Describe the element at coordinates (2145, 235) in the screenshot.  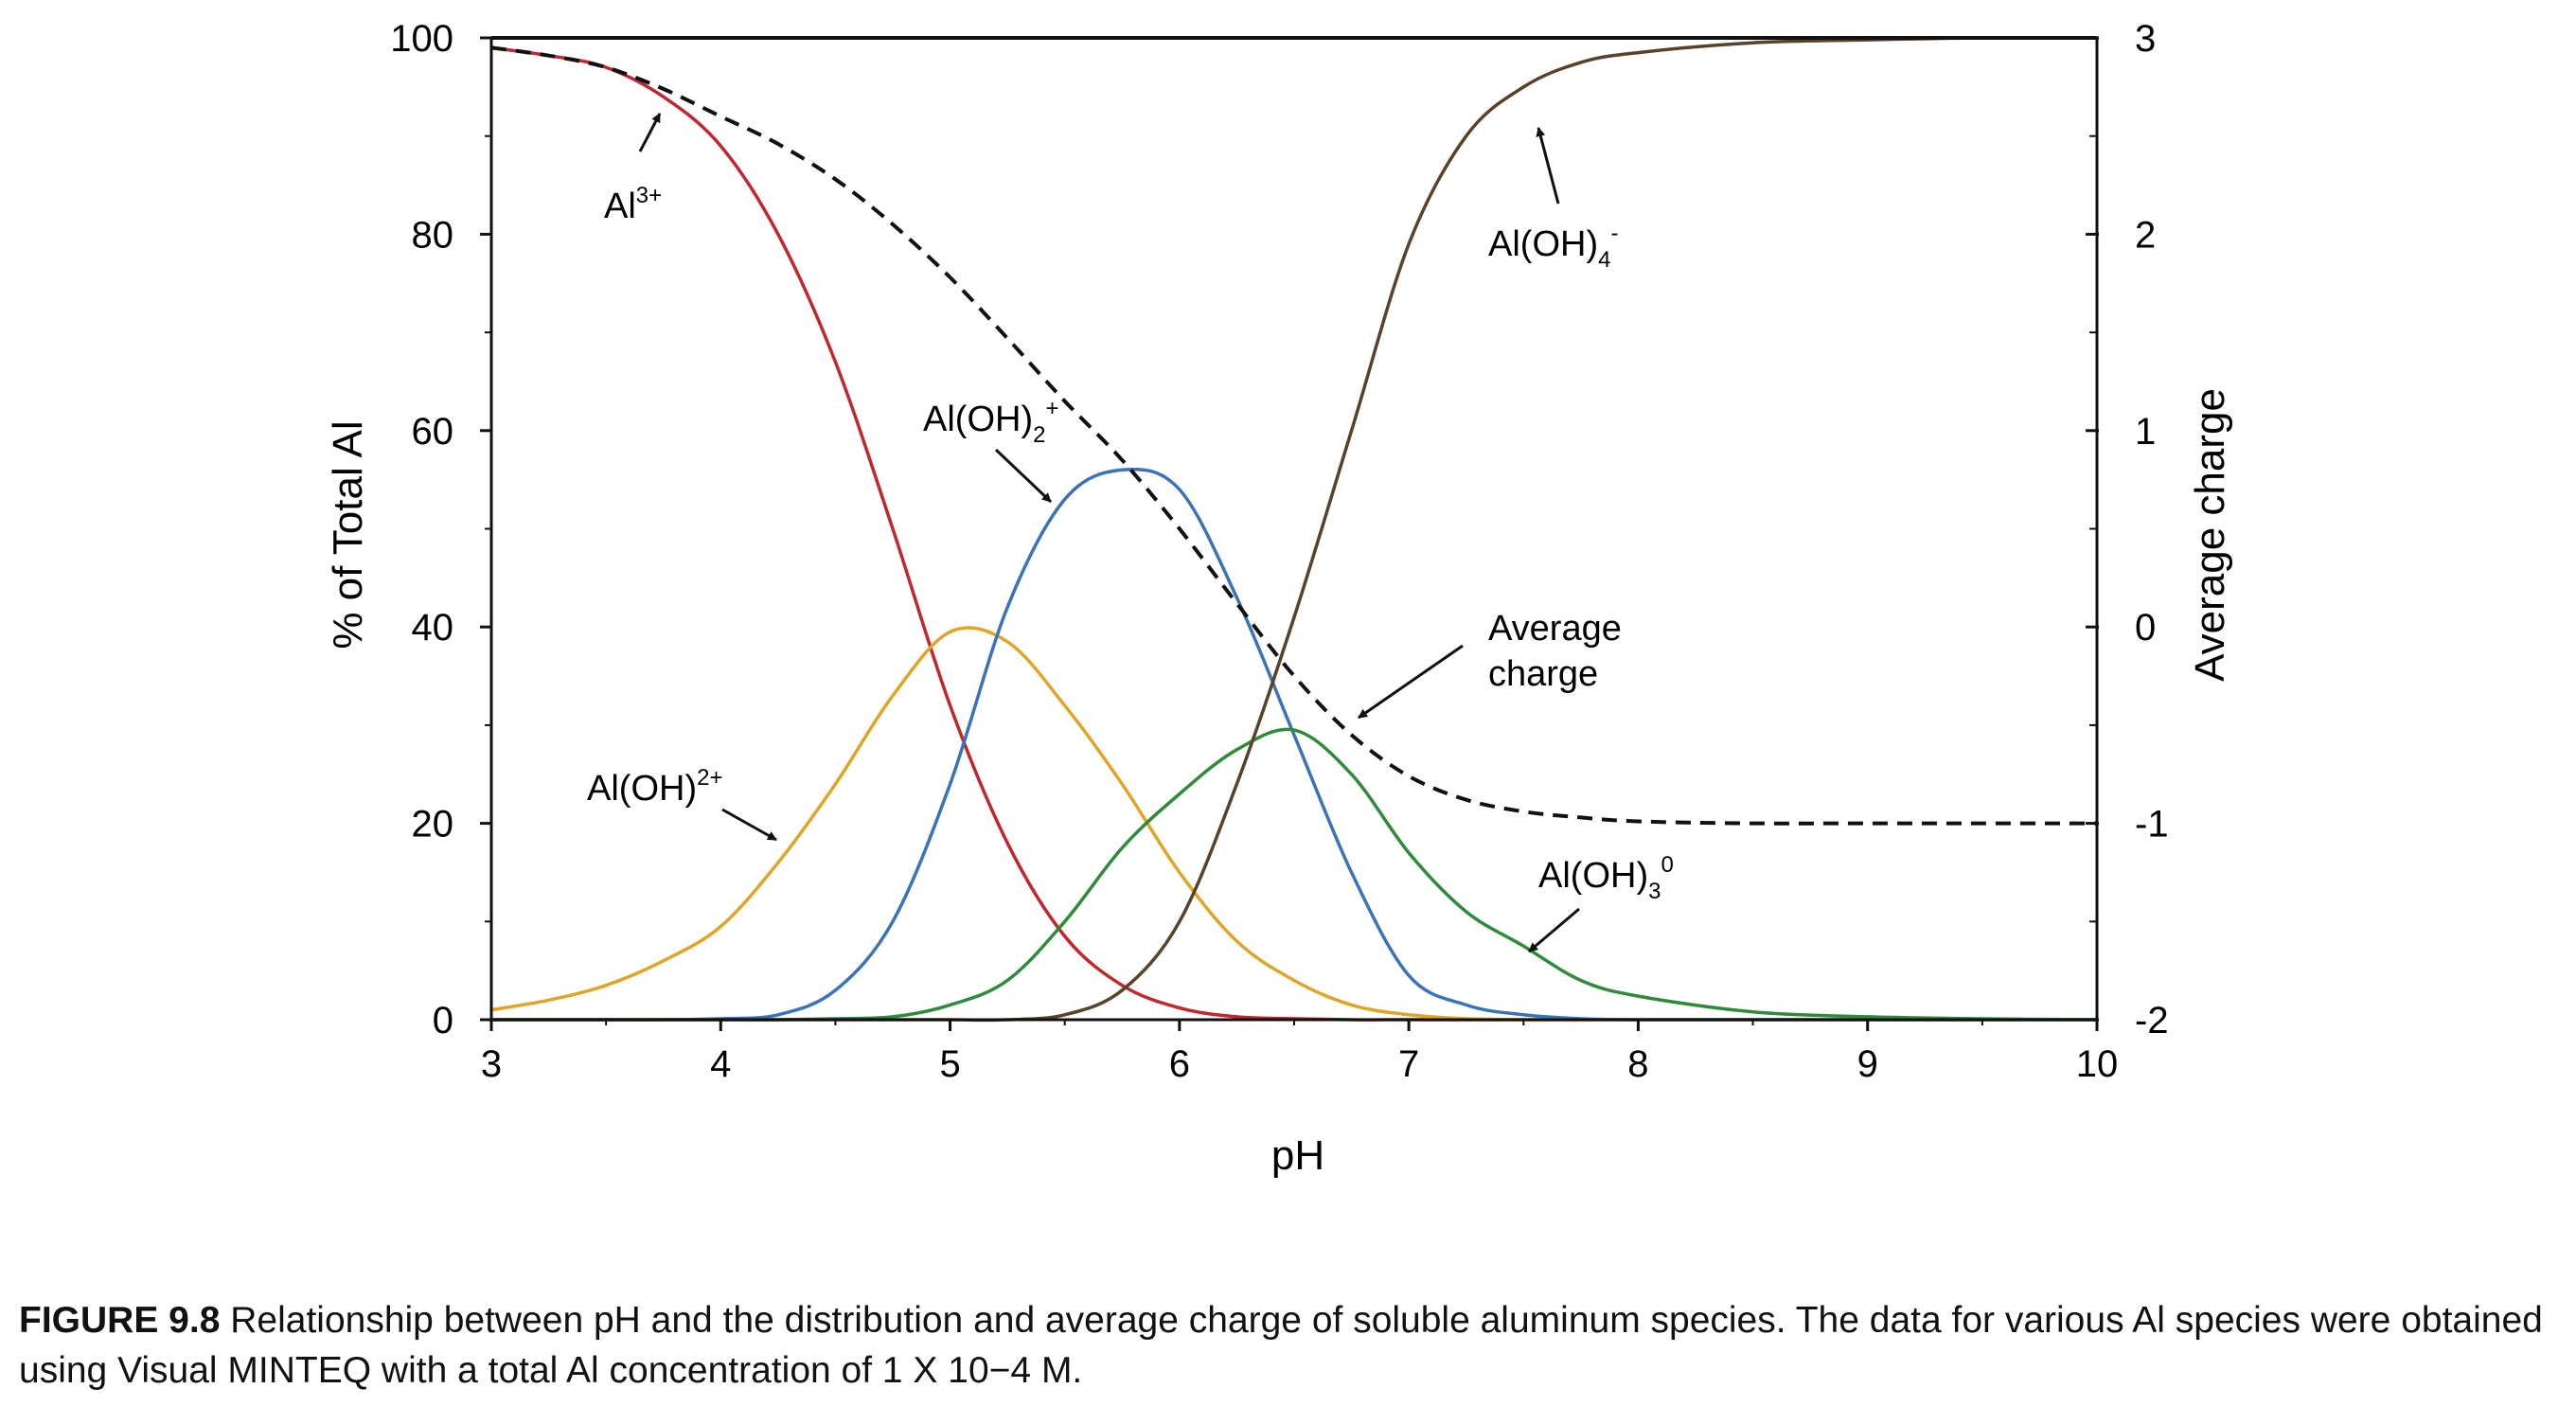
I see `y2-tick-label: 2` at that location.